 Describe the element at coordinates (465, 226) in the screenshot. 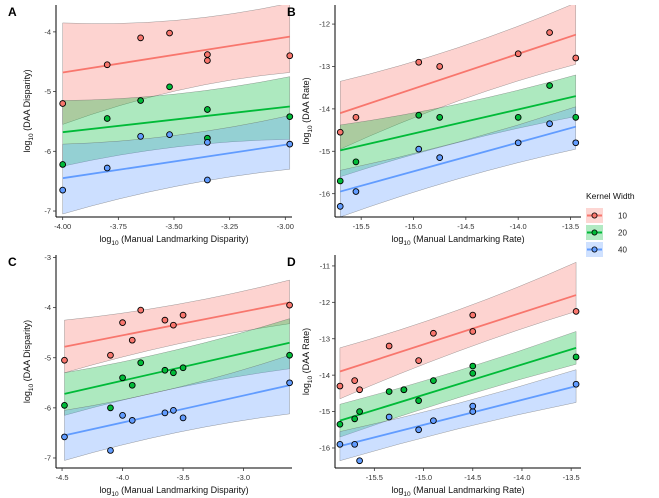

I see `x-tick-label: -14.5` at that location.